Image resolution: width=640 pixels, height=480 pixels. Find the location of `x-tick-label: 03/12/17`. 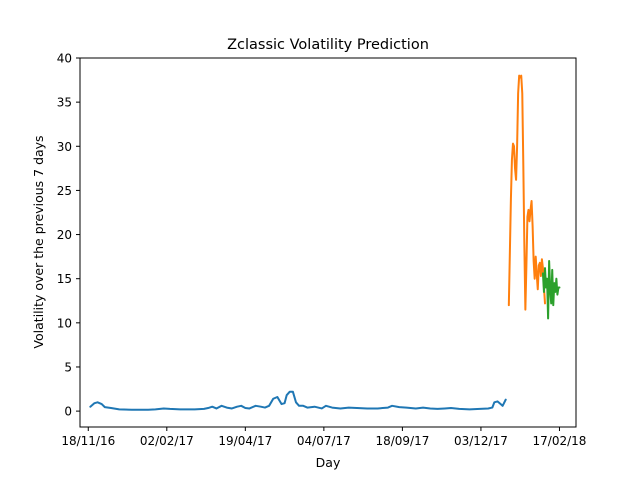

x-tick-label: 03/12/17 is located at coordinates (481, 441).